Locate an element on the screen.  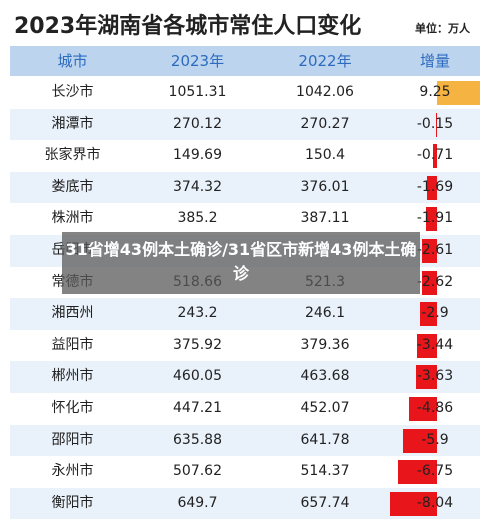
cell-y2023: 507.62 is located at coordinates (197, 471).